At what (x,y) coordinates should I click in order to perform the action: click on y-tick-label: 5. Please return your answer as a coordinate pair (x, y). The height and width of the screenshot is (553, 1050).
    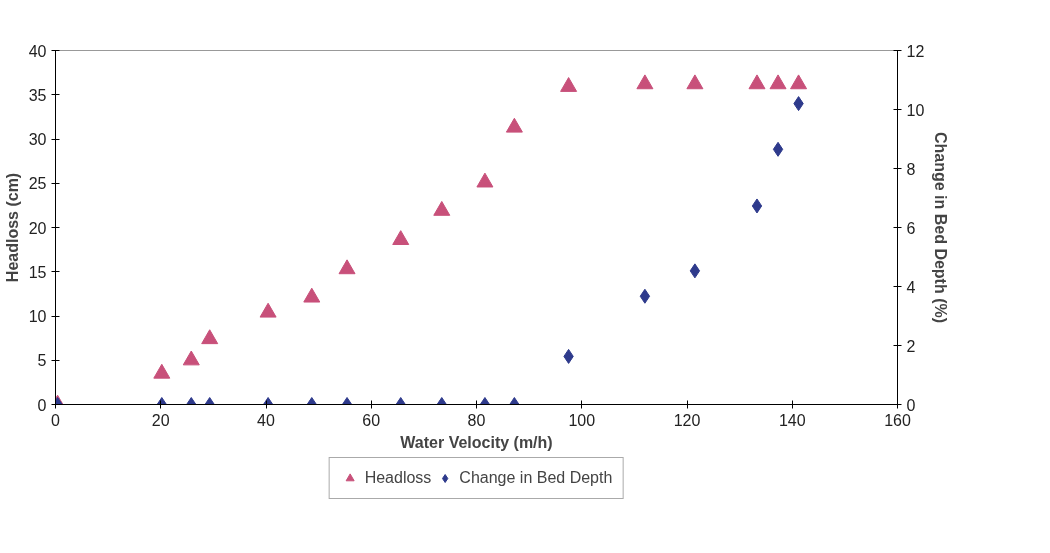
    Looking at the image, I should click on (42, 361).